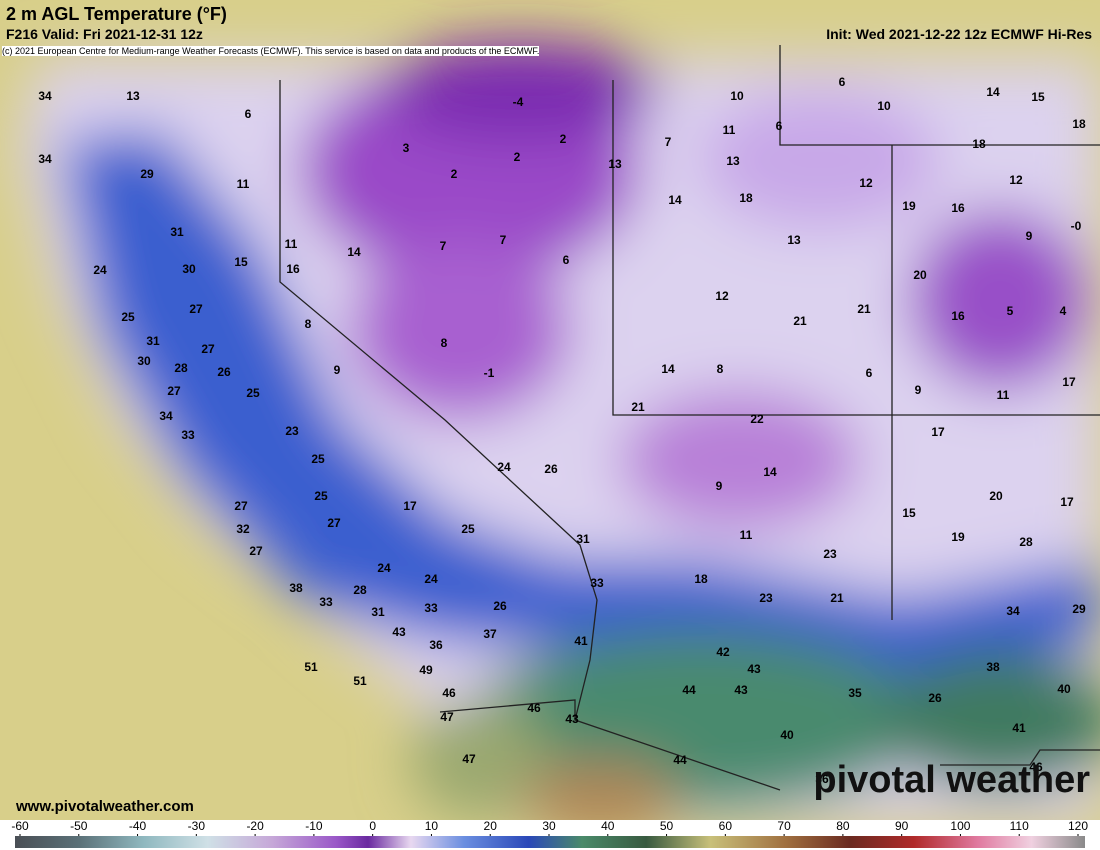 The width and height of the screenshot is (1100, 850). I want to click on logo: pivotal weather, so click(951, 780).